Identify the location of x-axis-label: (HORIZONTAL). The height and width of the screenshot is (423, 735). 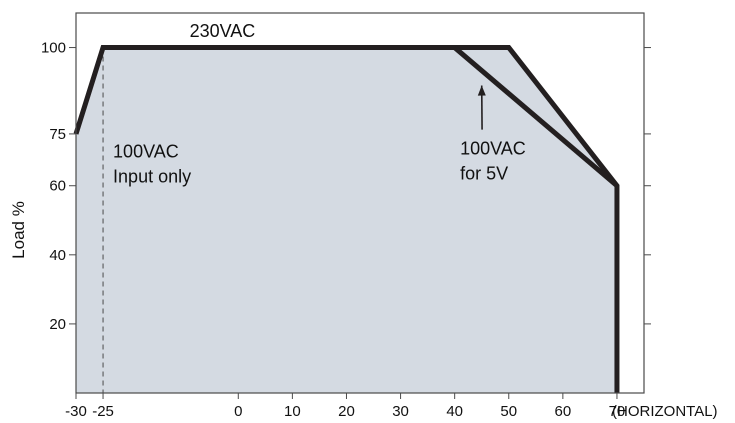
(665, 411).